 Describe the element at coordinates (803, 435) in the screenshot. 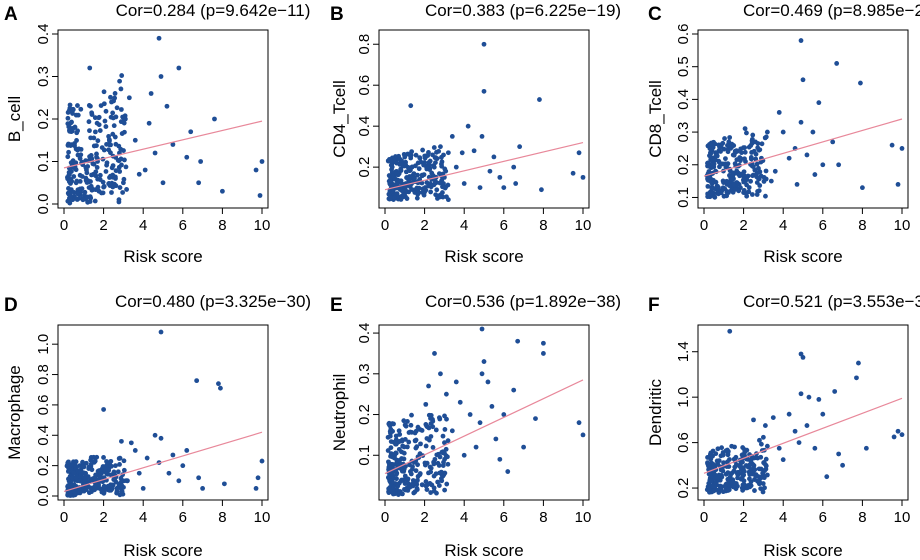

I see `regression-line` at that location.